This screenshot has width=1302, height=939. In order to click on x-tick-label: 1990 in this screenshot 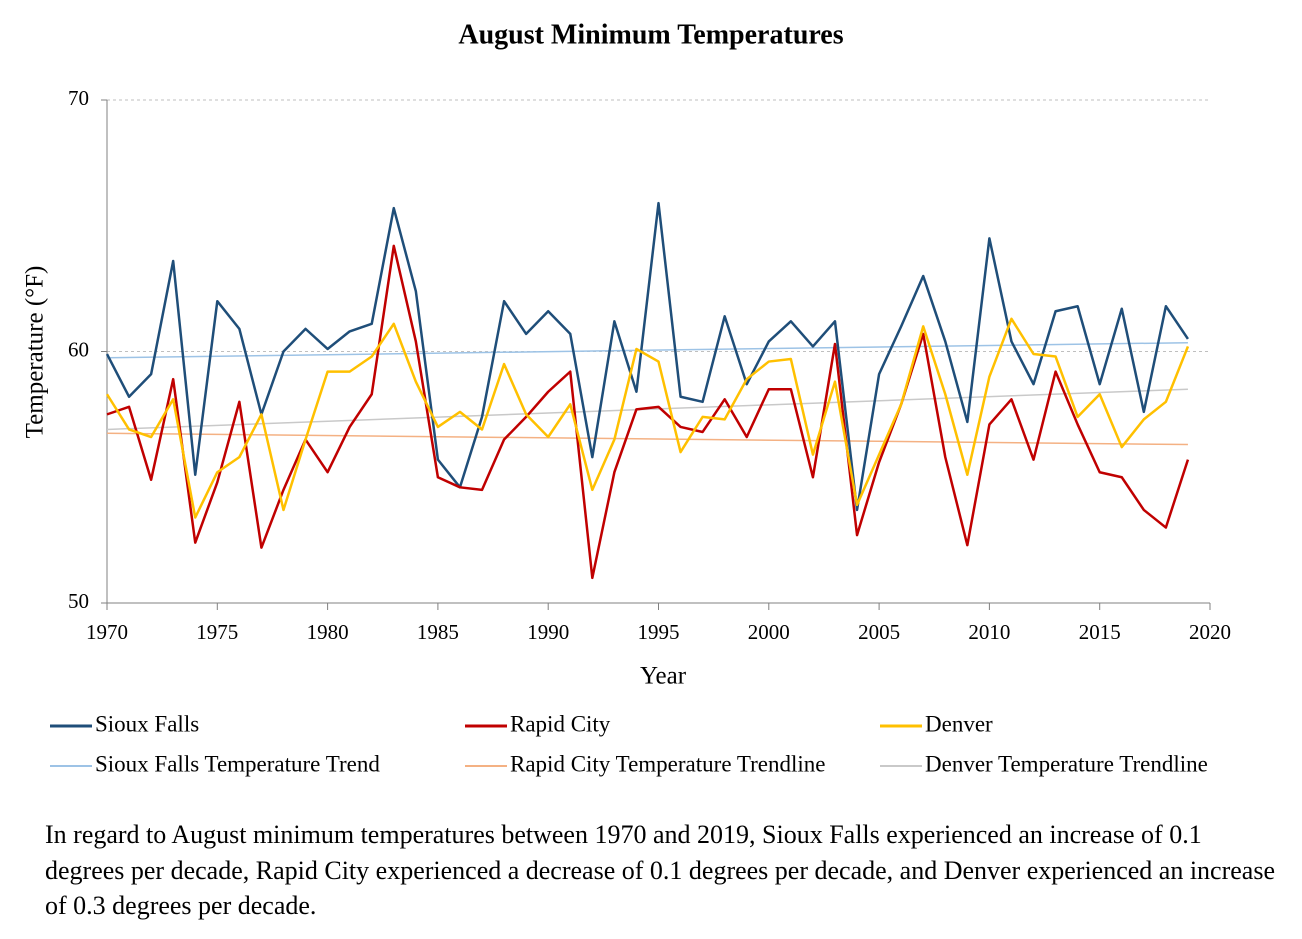, I will do `click(548, 632)`.